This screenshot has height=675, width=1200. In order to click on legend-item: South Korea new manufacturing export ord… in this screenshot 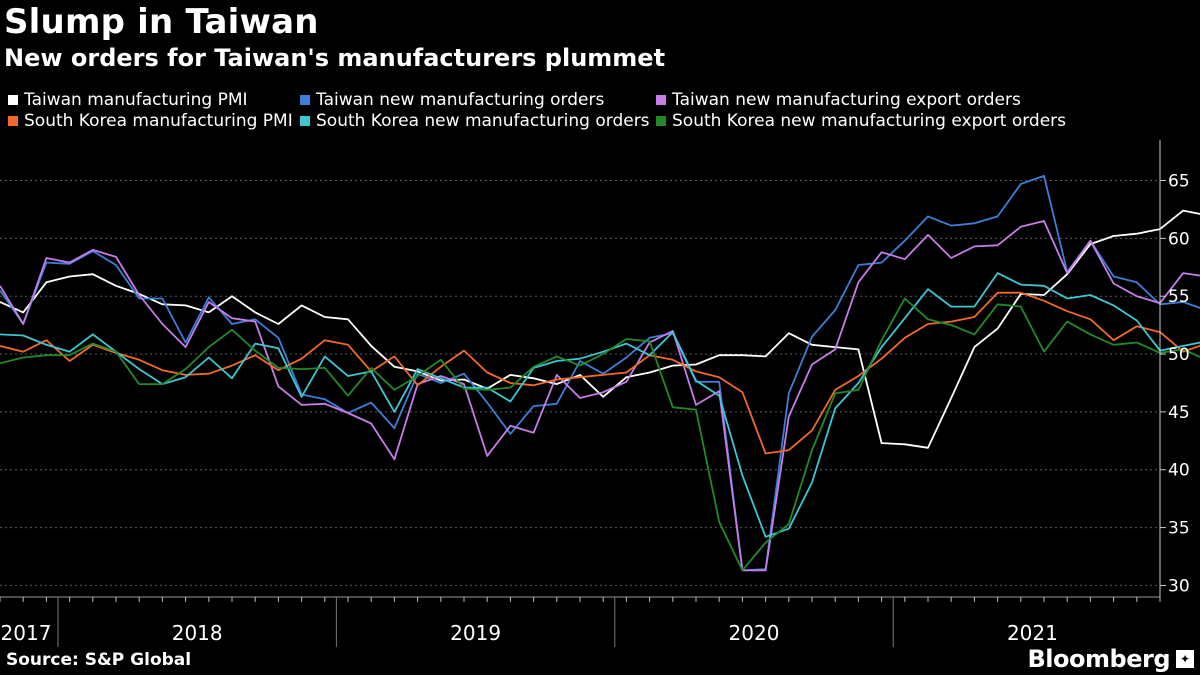, I will do `click(861, 121)`.